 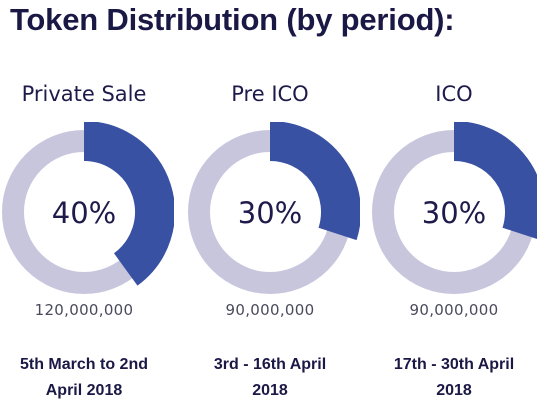 I want to click on period-dates: 17th - 30th April 2018, so click(x=448, y=378).